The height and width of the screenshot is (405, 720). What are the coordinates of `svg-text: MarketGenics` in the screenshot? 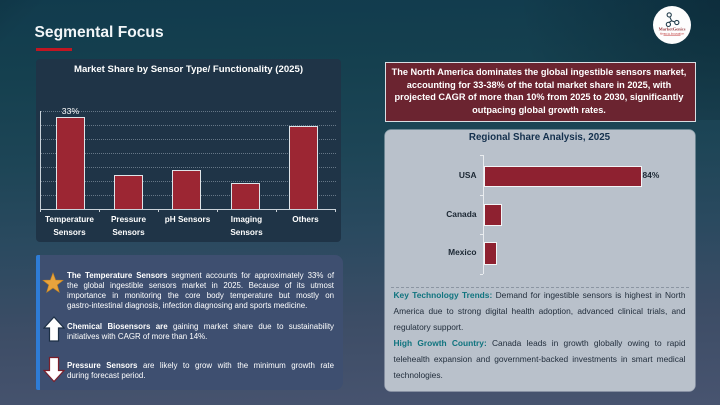 It's located at (671, 29).